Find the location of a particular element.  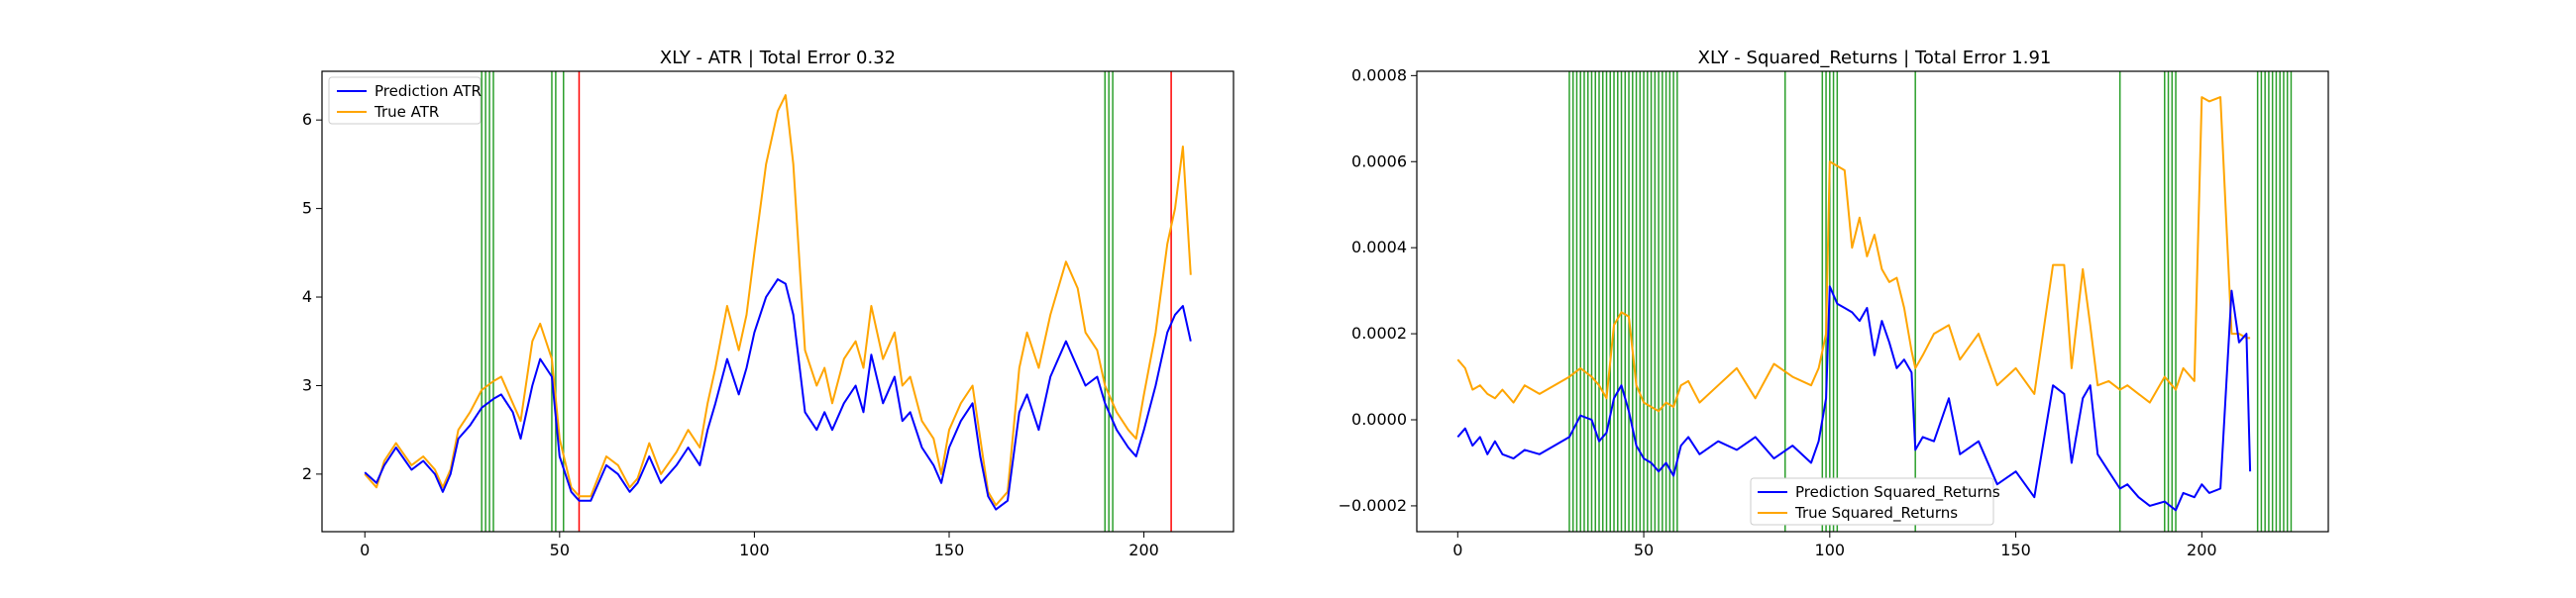

y-tick-label: 3 is located at coordinates (307, 384).